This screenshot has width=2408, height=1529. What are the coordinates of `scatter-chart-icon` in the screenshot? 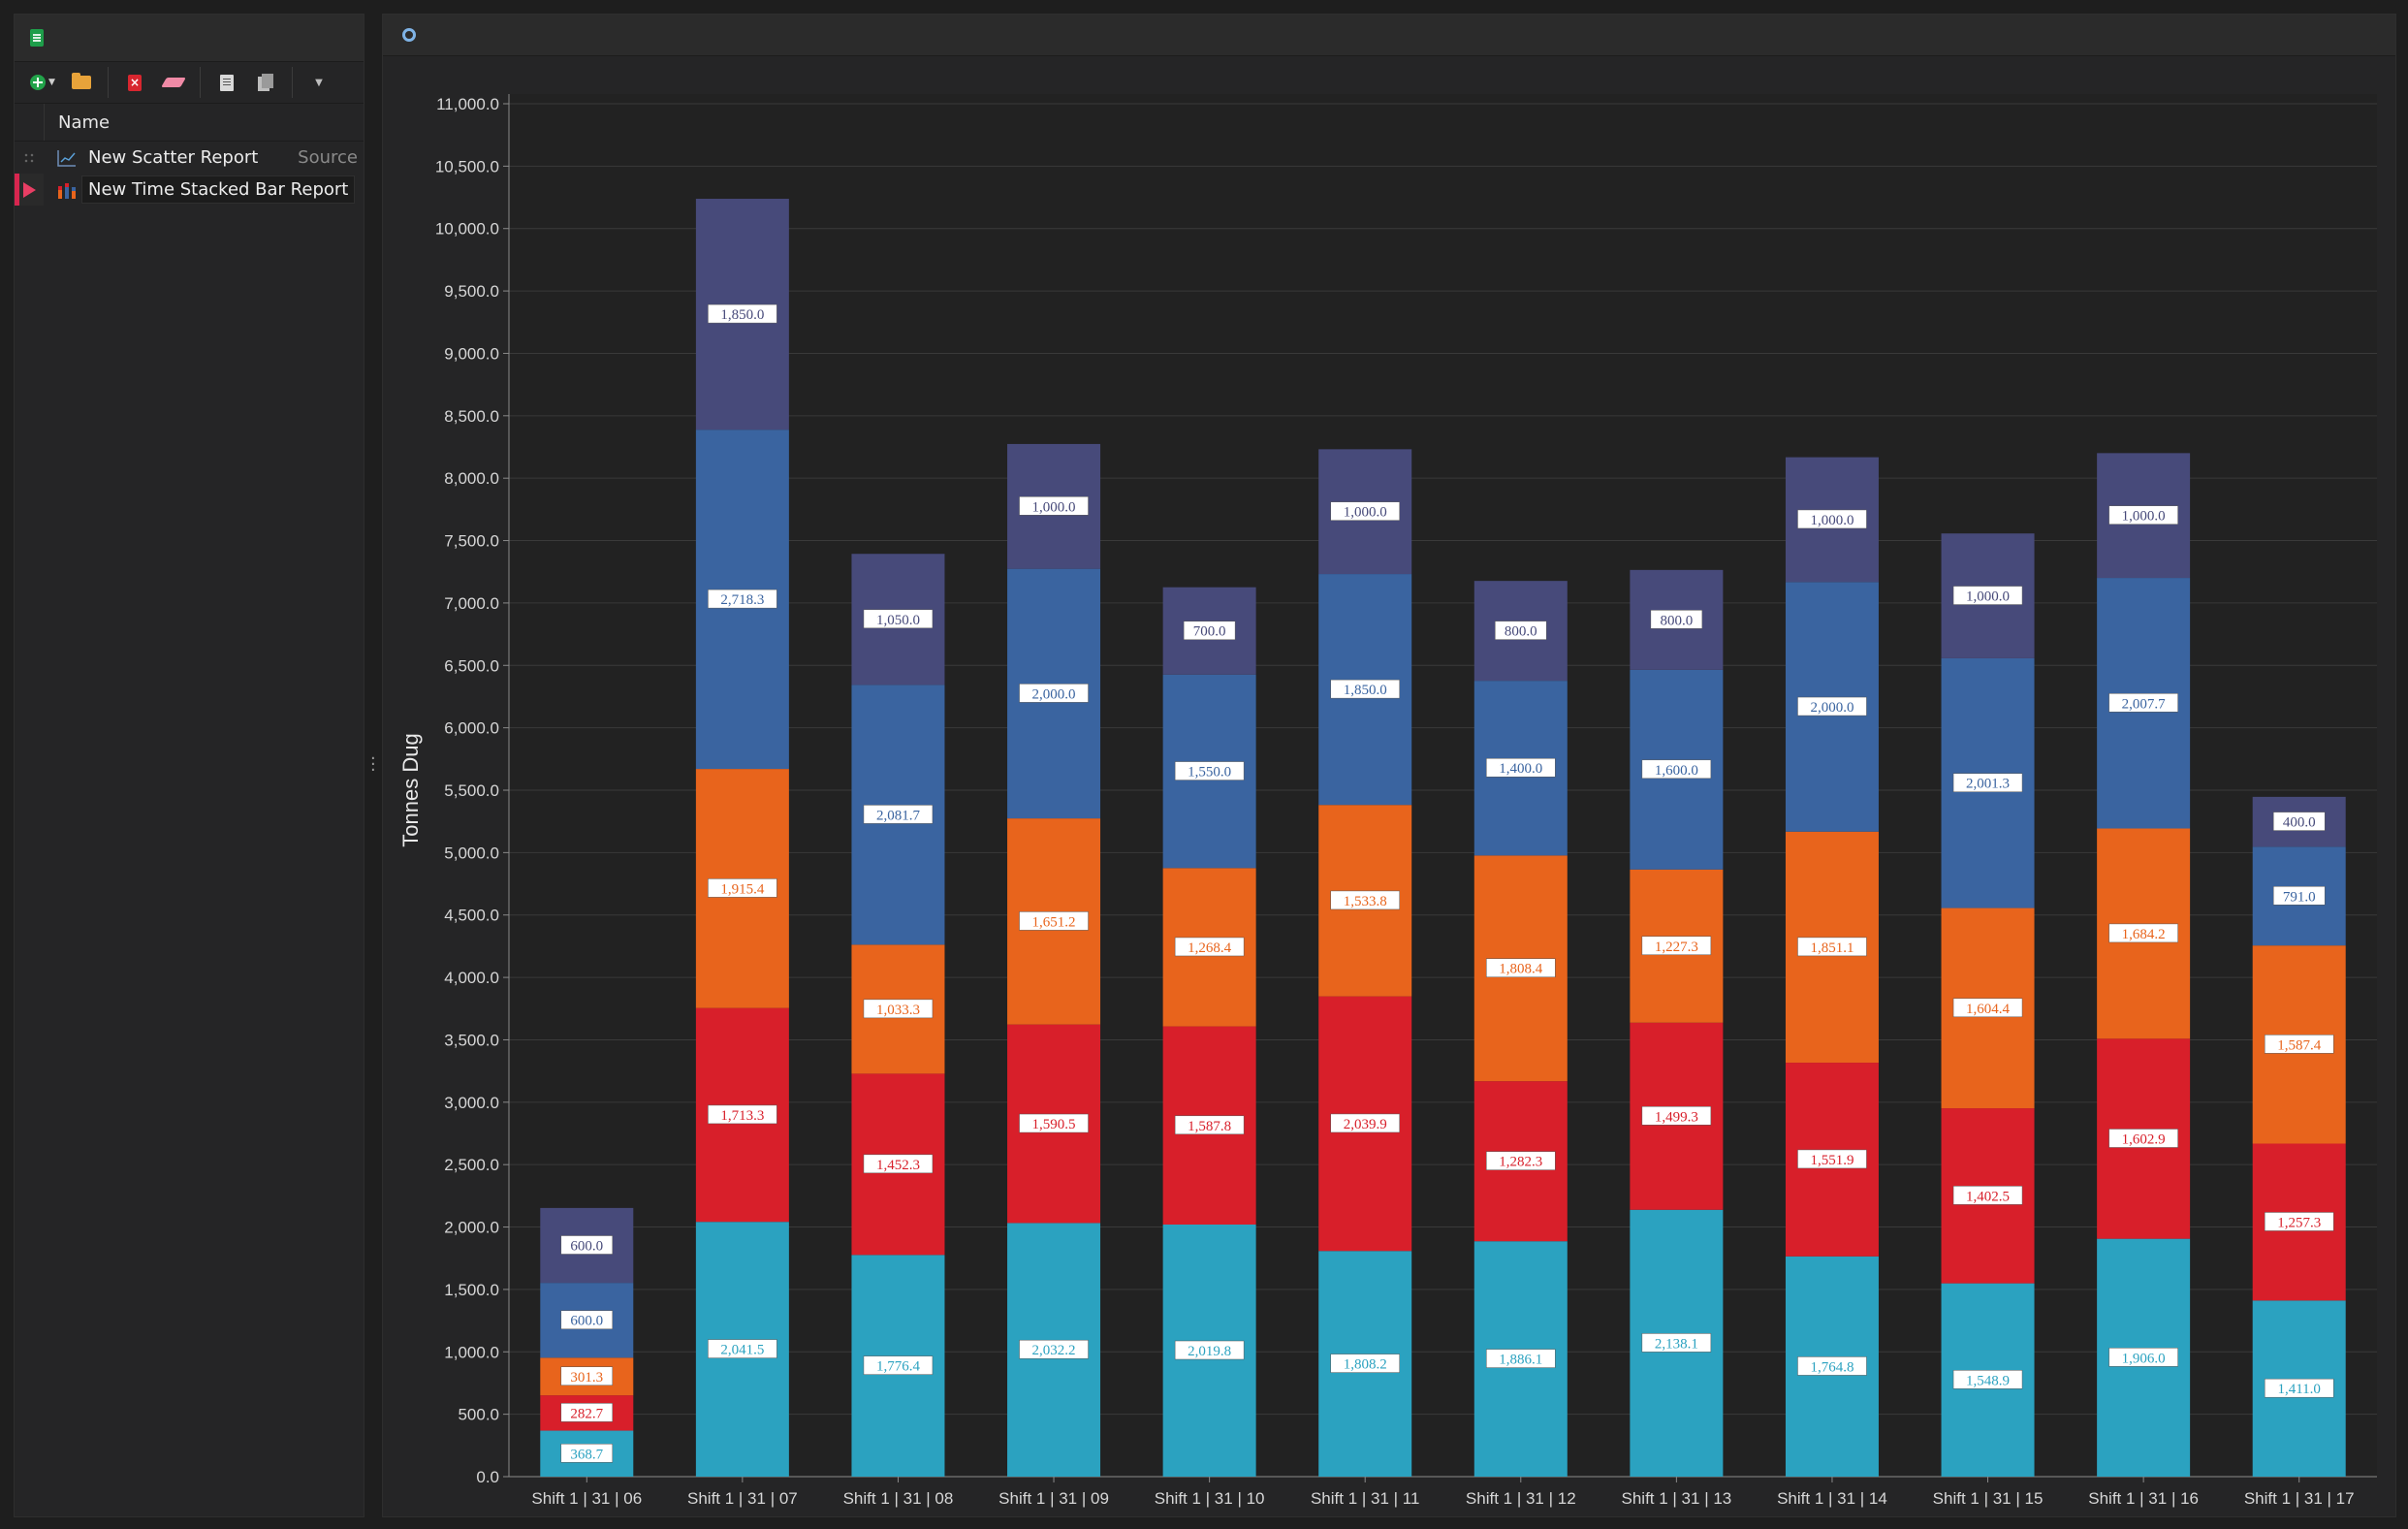 It's located at (66, 158).